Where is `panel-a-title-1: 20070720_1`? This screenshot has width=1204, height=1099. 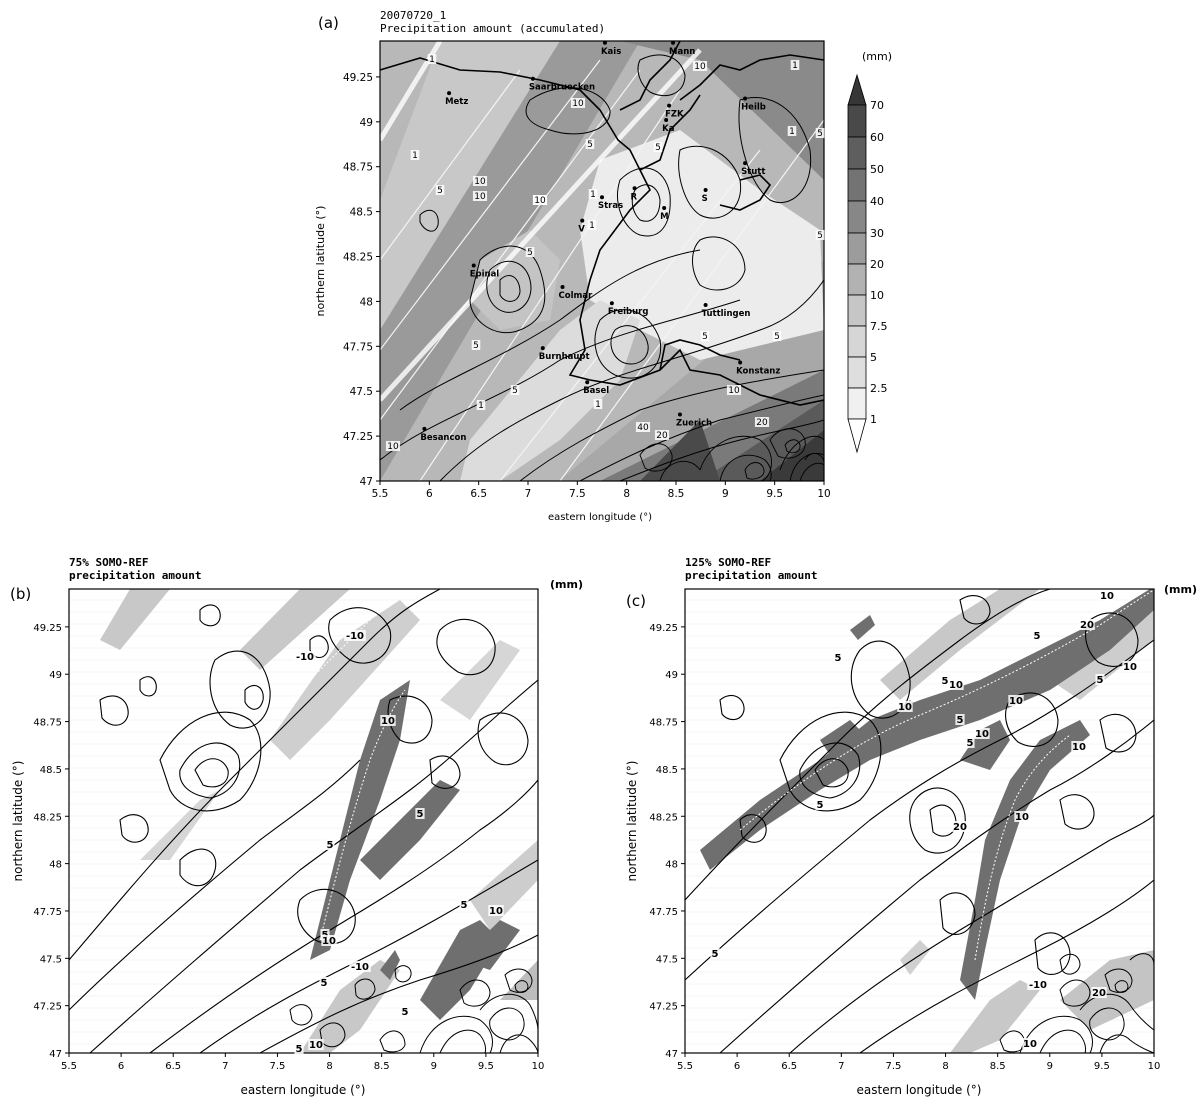
panel-a-title-1: 20070720_1 is located at coordinates (413, 15).